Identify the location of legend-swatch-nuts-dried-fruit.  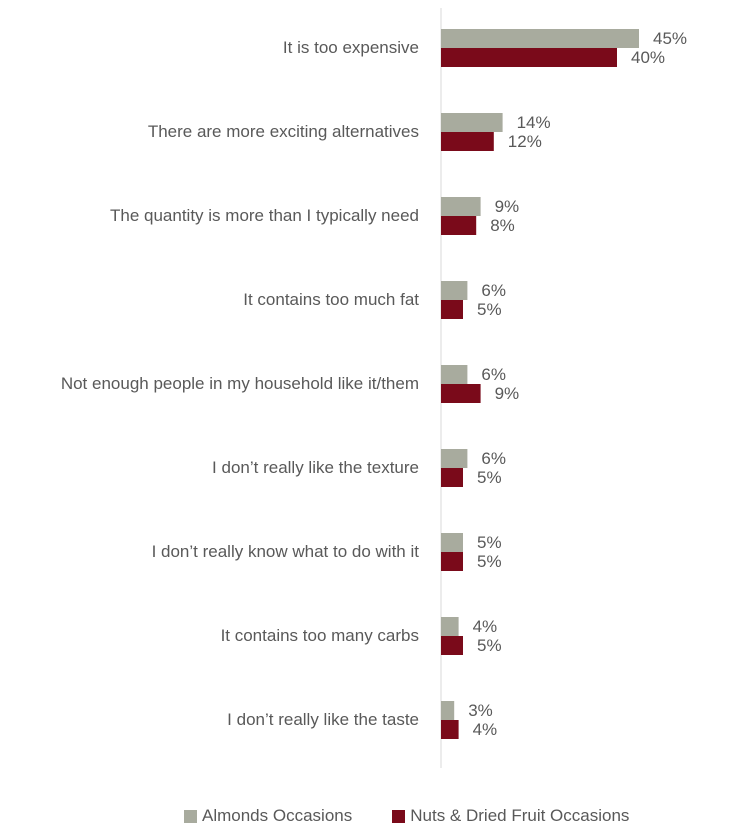
(399, 816).